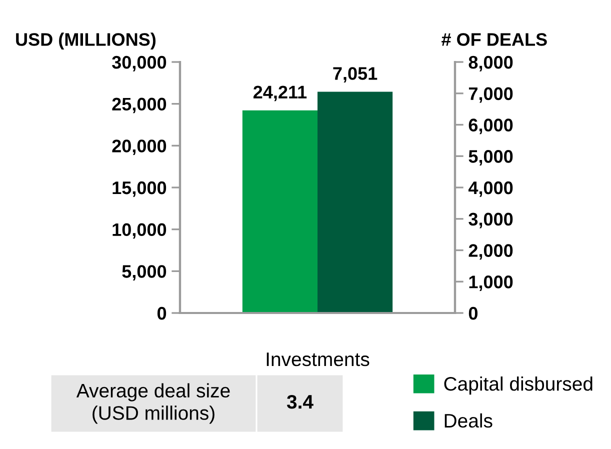 Image resolution: width=611 pixels, height=449 pixels. I want to click on data-label: 24,211, so click(280, 94).